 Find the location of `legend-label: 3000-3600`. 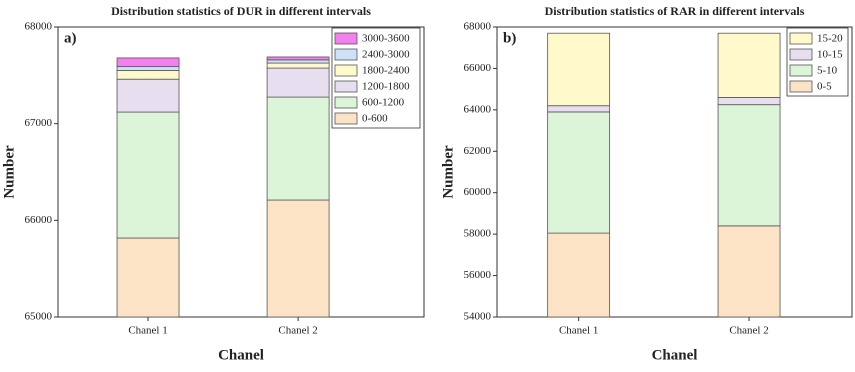

legend-label: 3000-3600 is located at coordinates (386, 39).